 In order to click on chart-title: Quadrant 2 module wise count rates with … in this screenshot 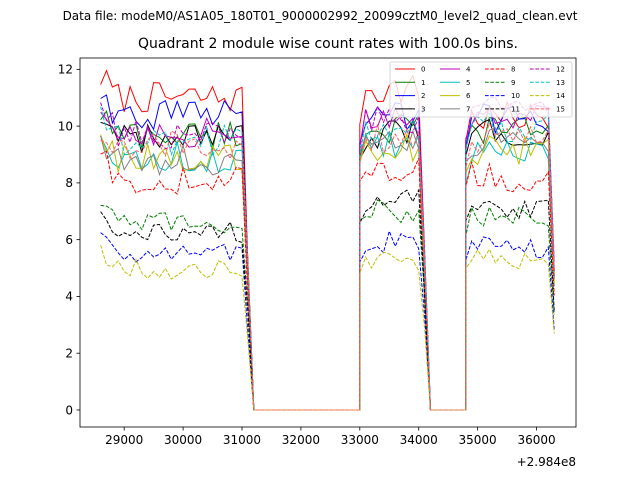, I will do `click(328, 44)`.